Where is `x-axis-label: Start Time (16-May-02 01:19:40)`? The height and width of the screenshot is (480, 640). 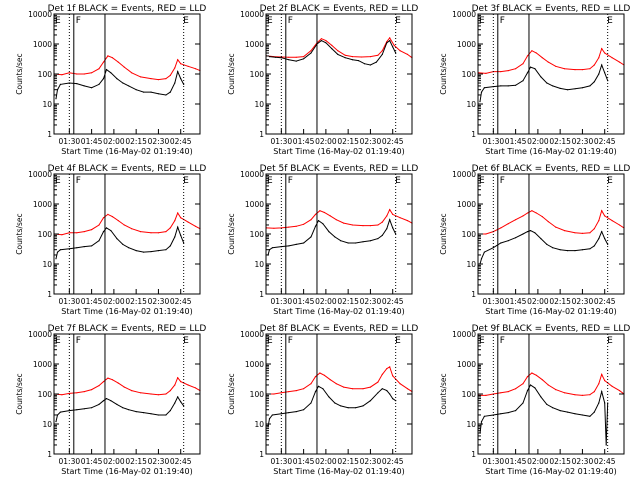 x-axis-label: Start Time (16-May-02 01:19:40) is located at coordinates (126, 311).